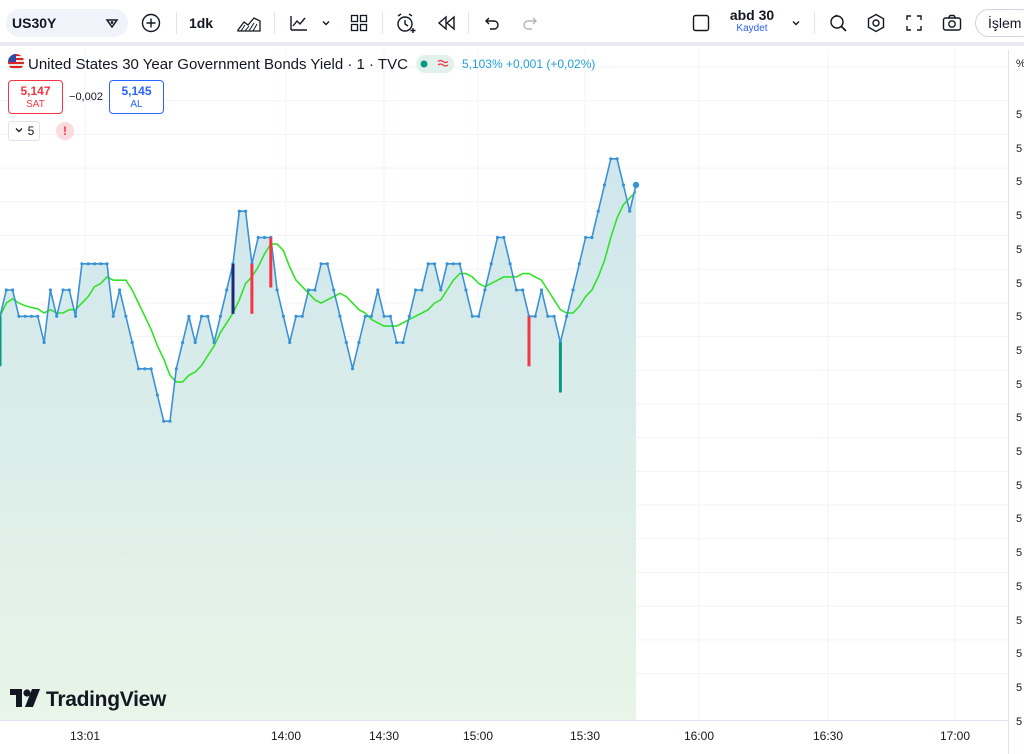 Image resolution: width=1024 pixels, height=754 pixels. Describe the element at coordinates (85, 736) in the screenshot. I see `time-axis-label: 13:01` at that location.